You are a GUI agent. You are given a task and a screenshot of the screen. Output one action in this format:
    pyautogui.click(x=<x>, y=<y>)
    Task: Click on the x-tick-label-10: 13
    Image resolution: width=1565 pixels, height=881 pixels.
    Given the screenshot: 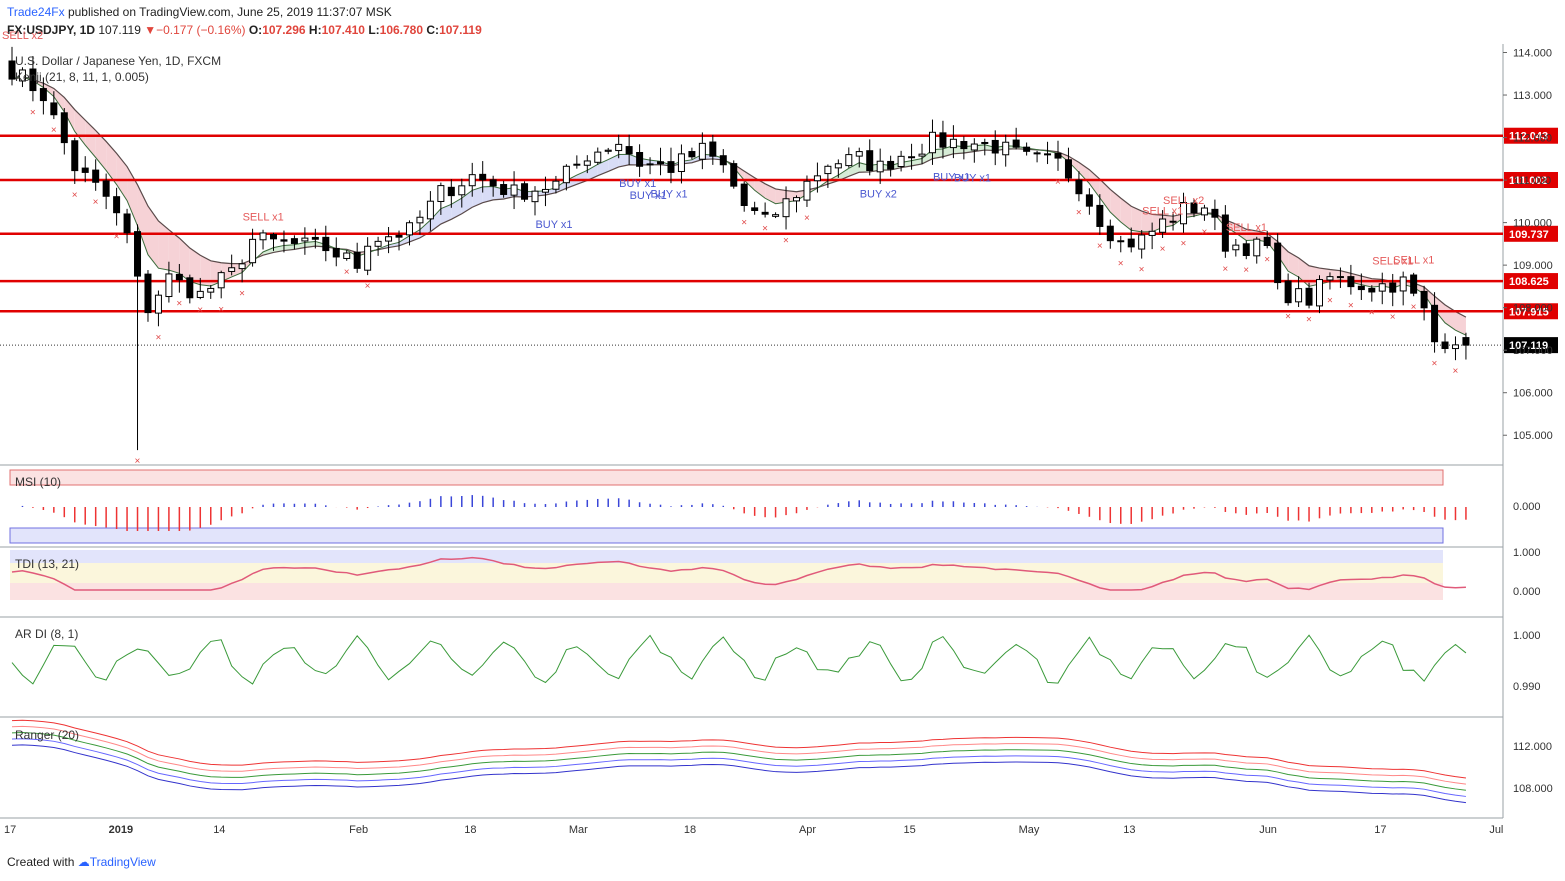 What is the action you would take?
    pyautogui.click(x=1129, y=830)
    